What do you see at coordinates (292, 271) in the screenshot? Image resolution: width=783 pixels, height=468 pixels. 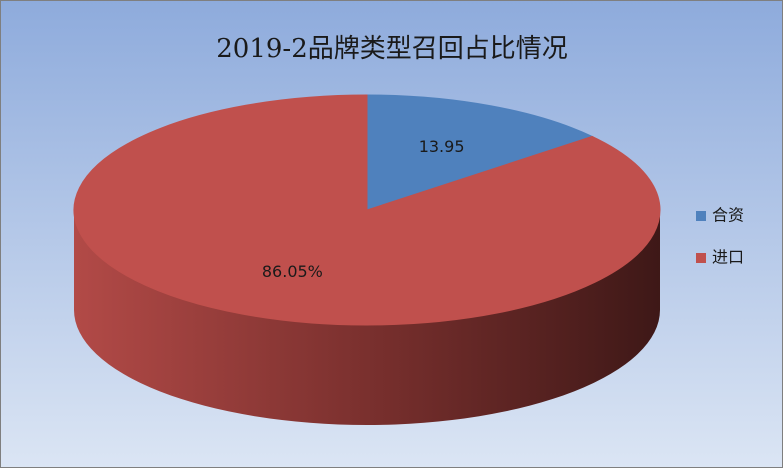 I see `data-label: 86.05%` at bounding box center [292, 271].